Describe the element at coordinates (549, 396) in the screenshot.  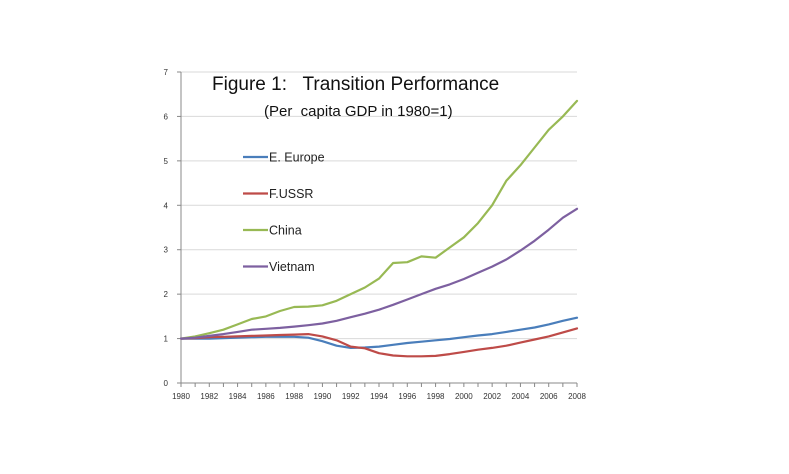
I see `x-tick-label: 2006` at that location.